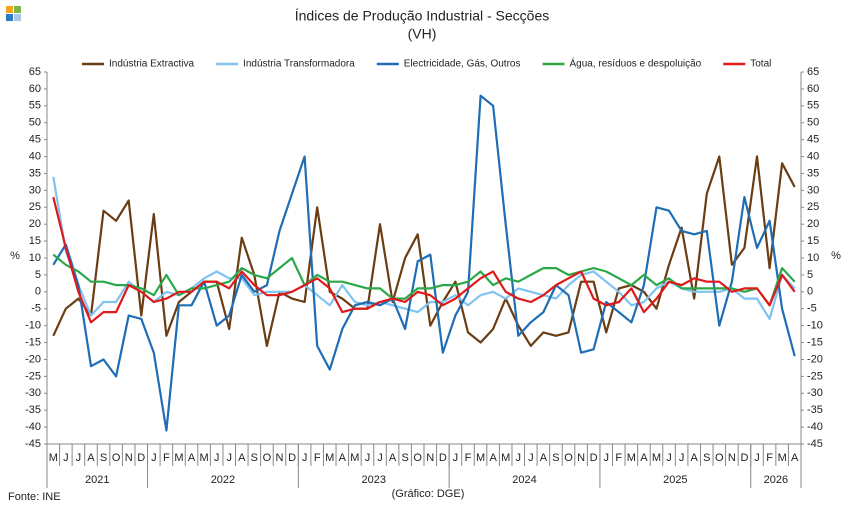 The image size is (851, 515). Describe the element at coordinates (815, 444) in the screenshot. I see `y2-tick-label: -45` at that location.